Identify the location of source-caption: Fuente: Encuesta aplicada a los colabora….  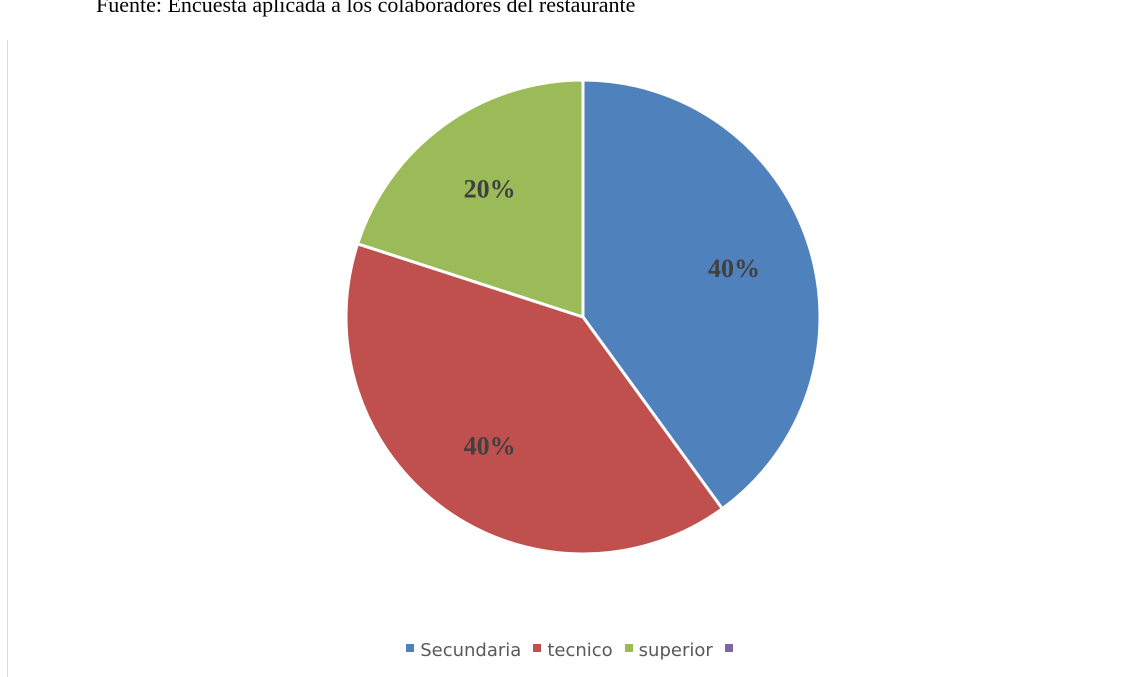
(366, 8).